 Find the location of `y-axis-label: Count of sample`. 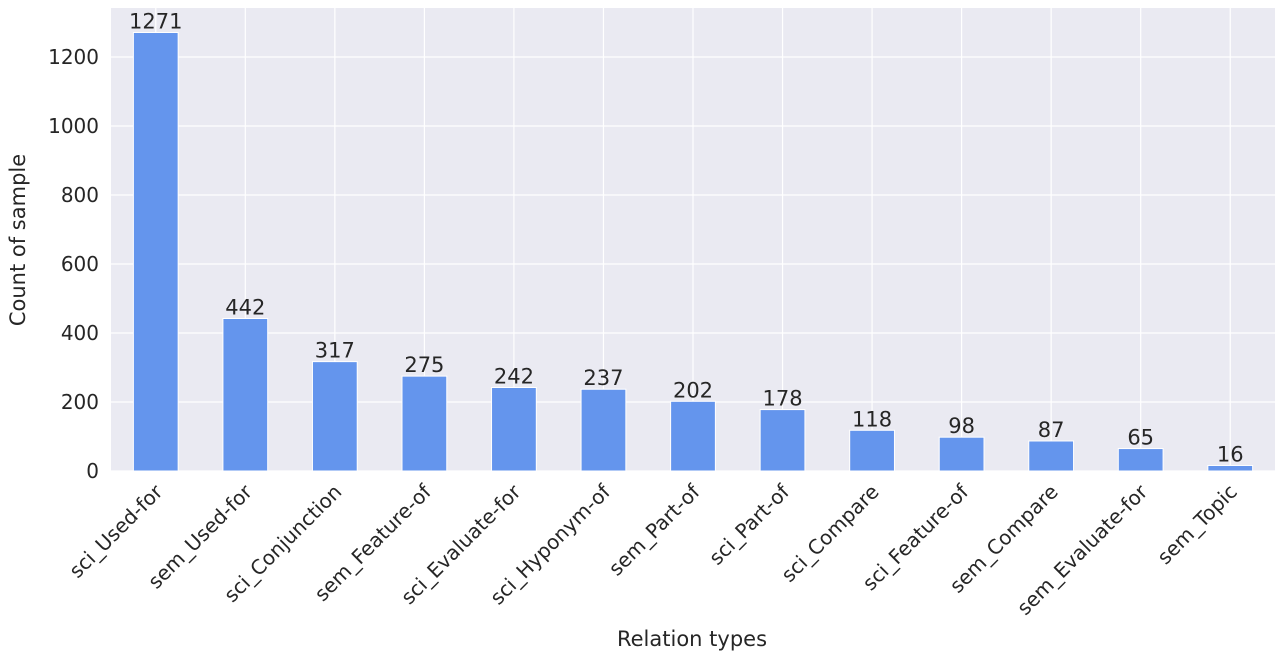

y-axis-label: Count of sample is located at coordinates (18, 240).